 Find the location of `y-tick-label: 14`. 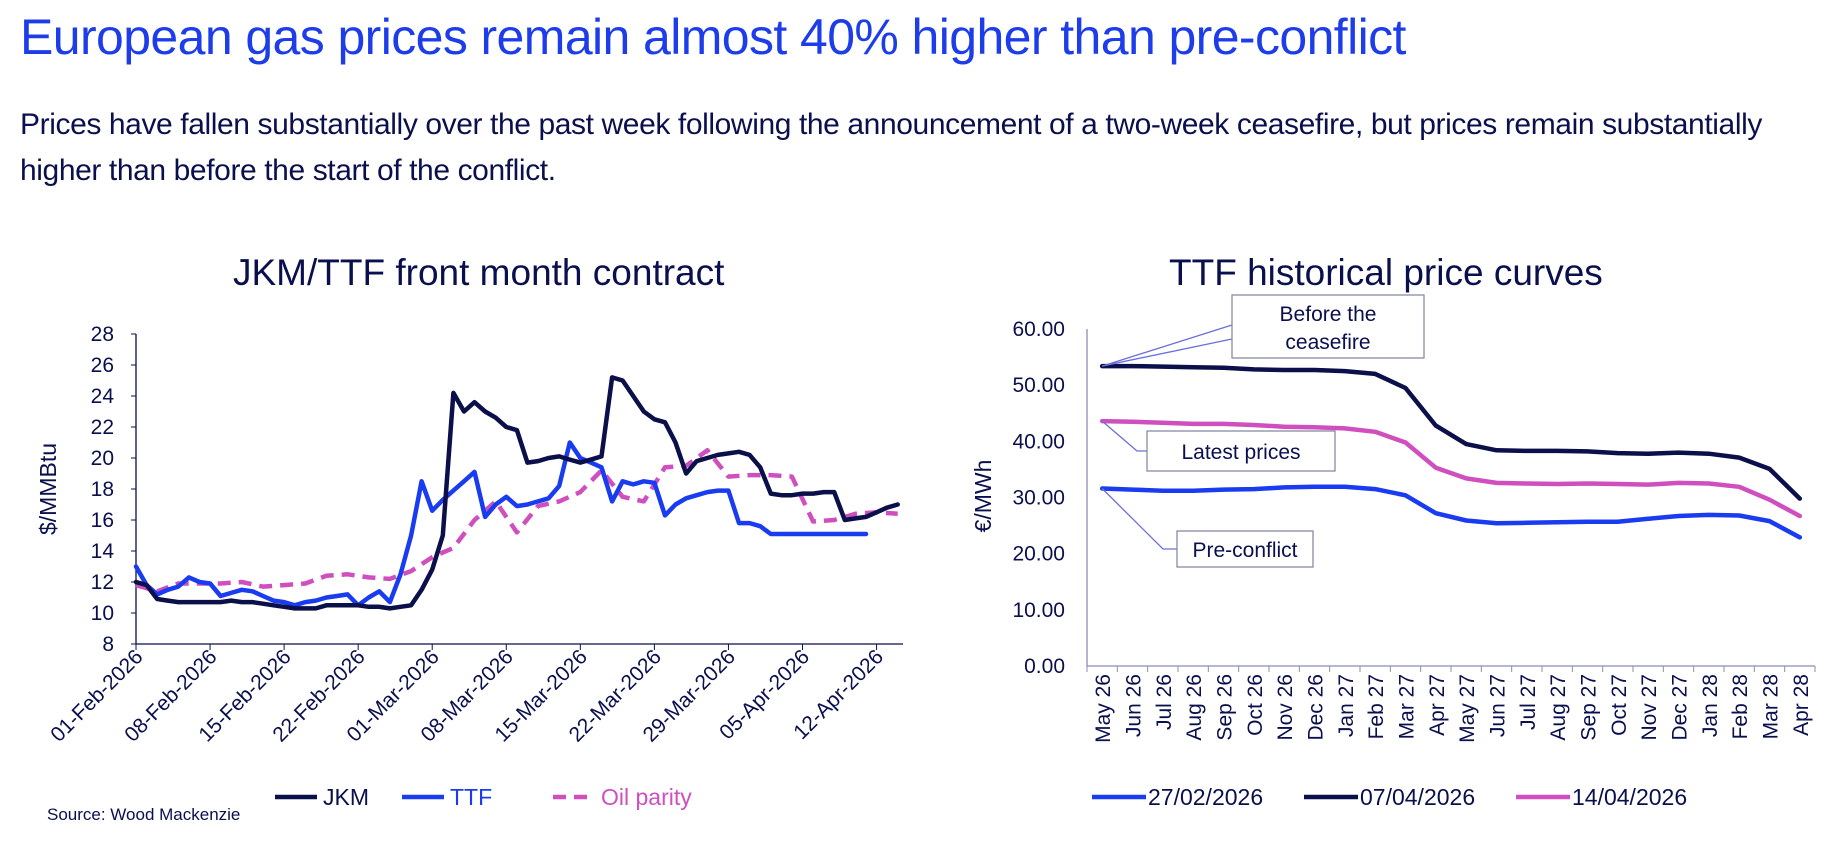

y-tick-label: 14 is located at coordinates (103, 551).